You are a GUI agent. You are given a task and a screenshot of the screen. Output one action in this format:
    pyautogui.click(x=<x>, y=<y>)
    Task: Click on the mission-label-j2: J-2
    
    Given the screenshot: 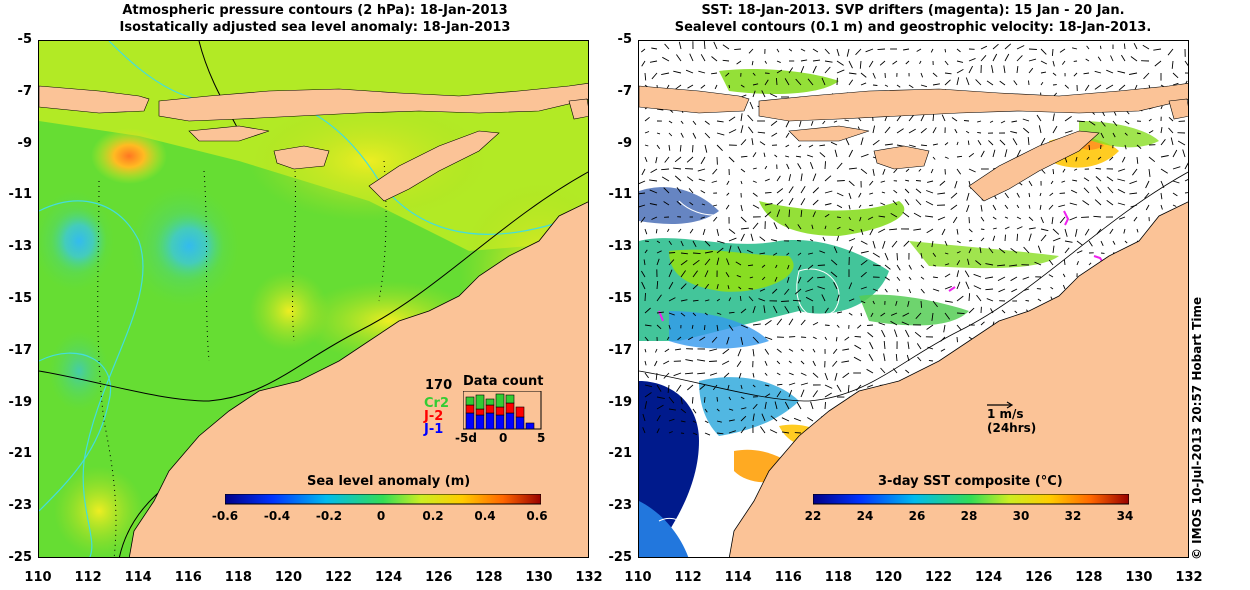 What is the action you would take?
    pyautogui.click(x=434, y=416)
    